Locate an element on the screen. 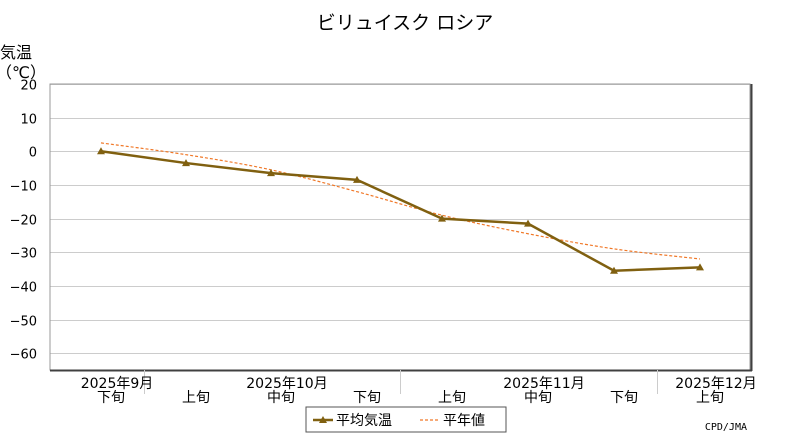  x-month-label: 2025年12月 is located at coordinates (715, 384).